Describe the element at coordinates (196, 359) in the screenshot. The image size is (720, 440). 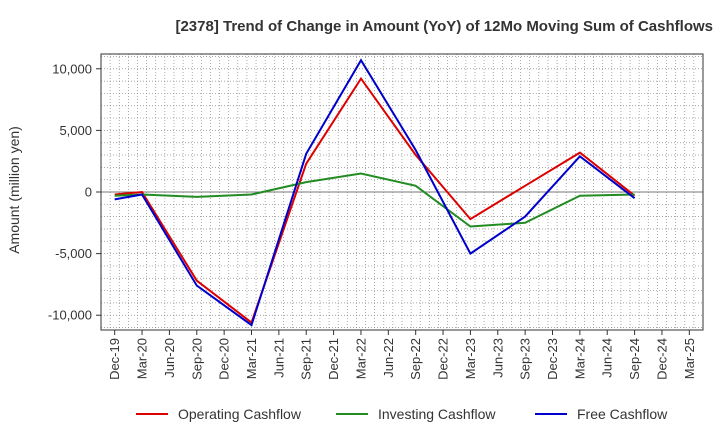
I see `x-tick-label: Sep-20` at that location.